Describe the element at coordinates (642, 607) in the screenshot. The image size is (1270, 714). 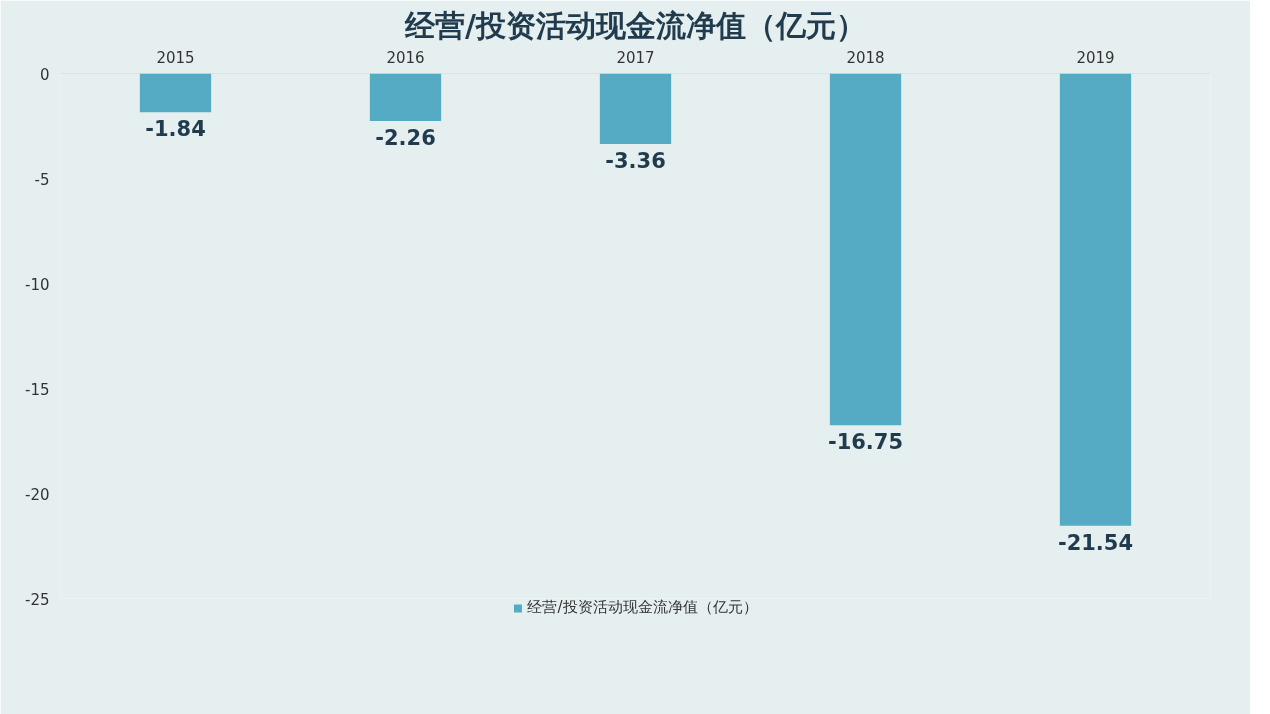
I see `legend-label: 经营/投资活动现金流净值（亿元）` at that location.